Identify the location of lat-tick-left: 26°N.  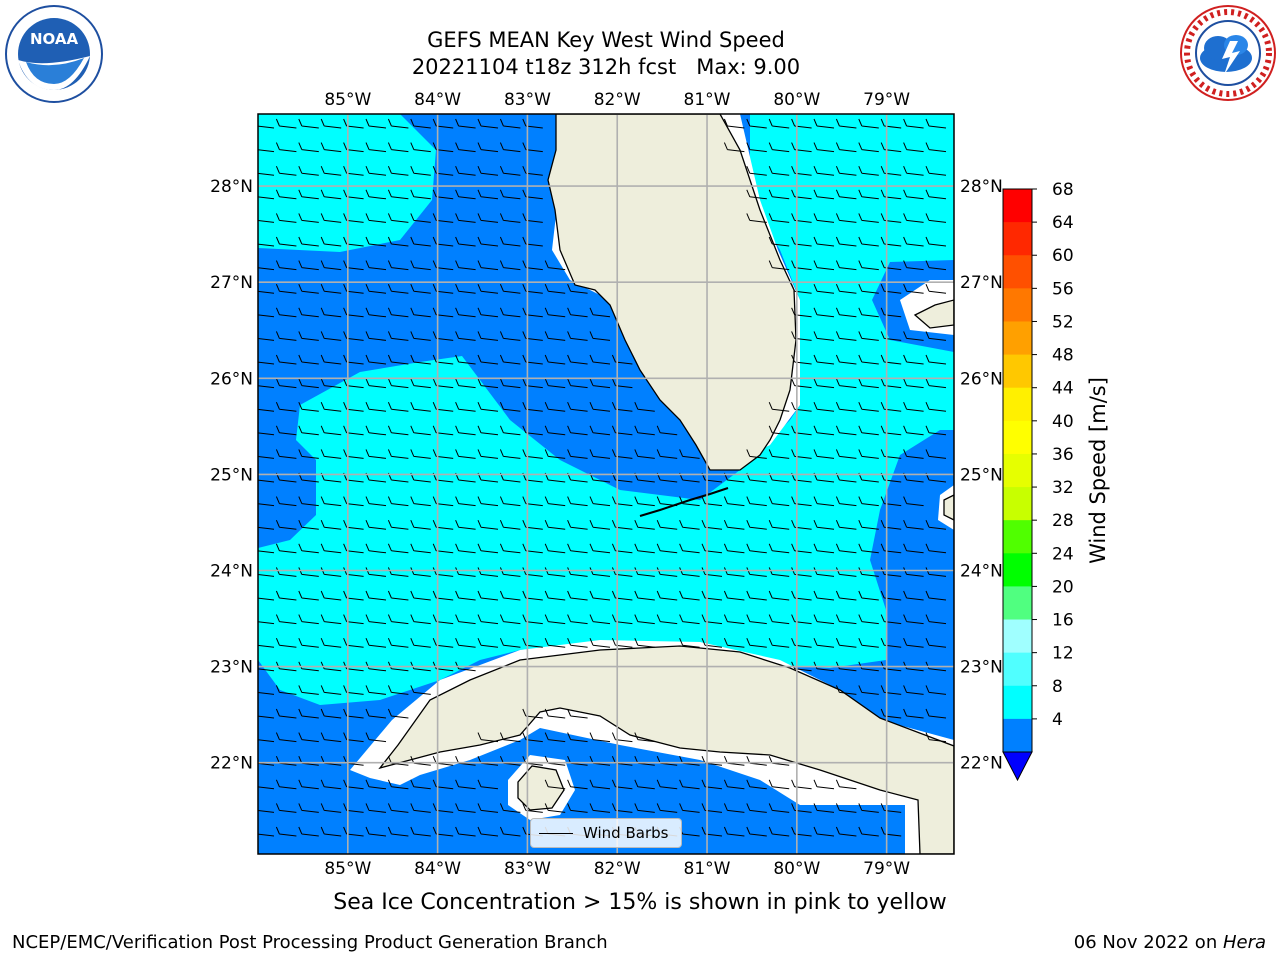
(231, 379).